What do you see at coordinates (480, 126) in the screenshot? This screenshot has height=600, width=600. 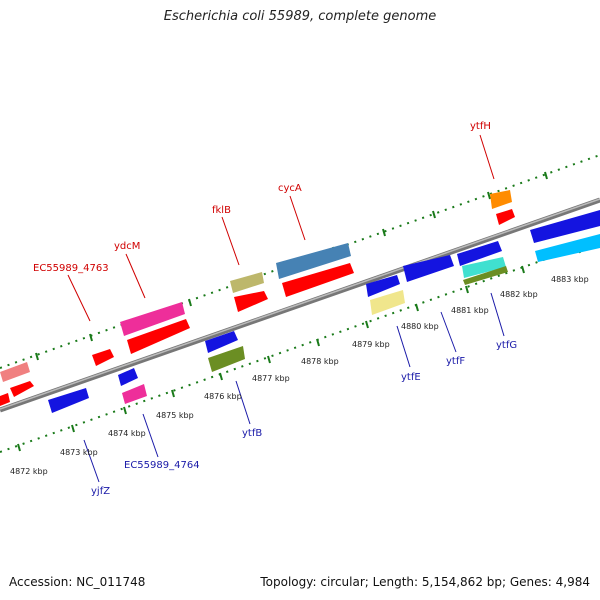 I see `gene-label: ytfH` at bounding box center [480, 126].